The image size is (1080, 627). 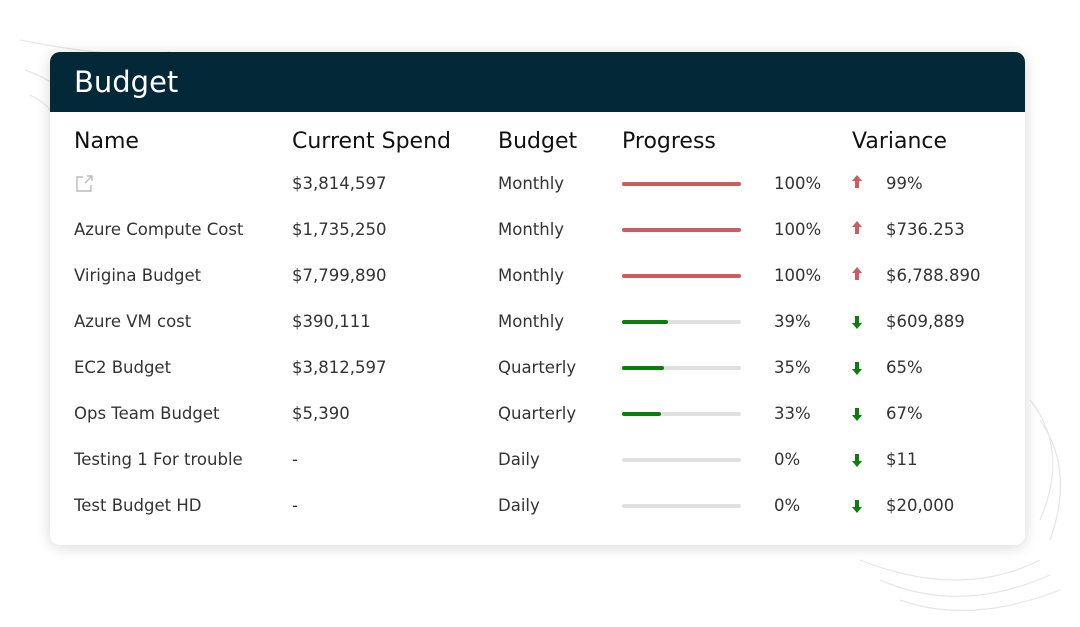 I want to click on current-spend: $390,111, so click(x=331, y=321).